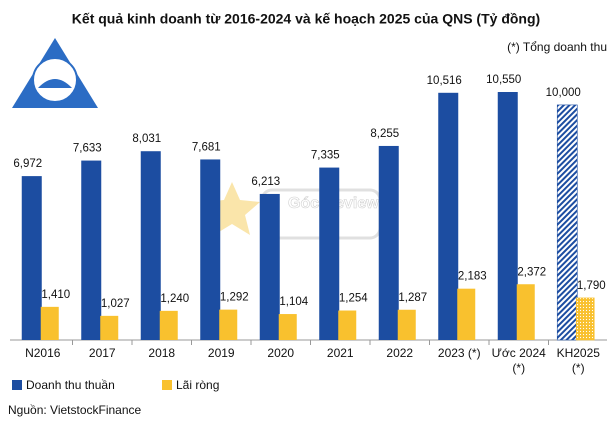  Describe the element at coordinates (563, 93) in the screenshot. I see `value-label: 10,000` at that location.